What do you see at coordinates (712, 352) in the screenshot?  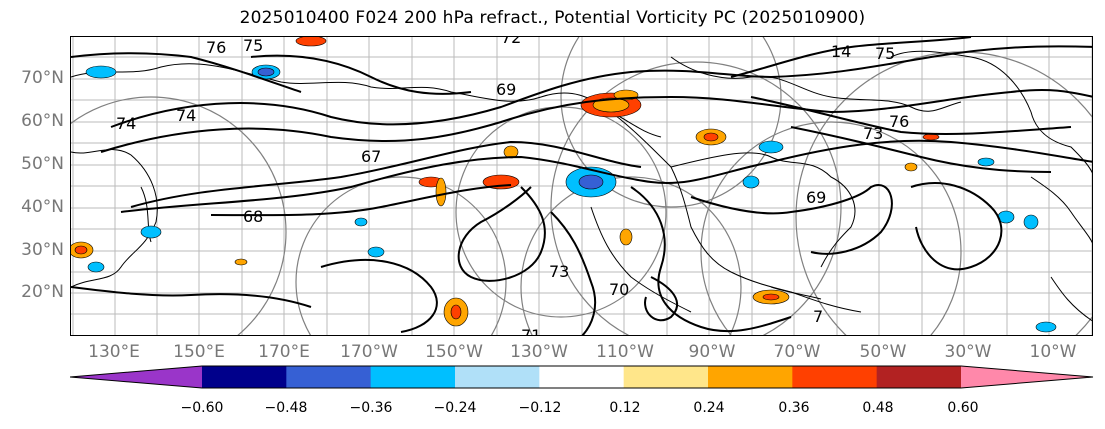 I see `lon-label-90w: 90°W` at bounding box center [712, 352].